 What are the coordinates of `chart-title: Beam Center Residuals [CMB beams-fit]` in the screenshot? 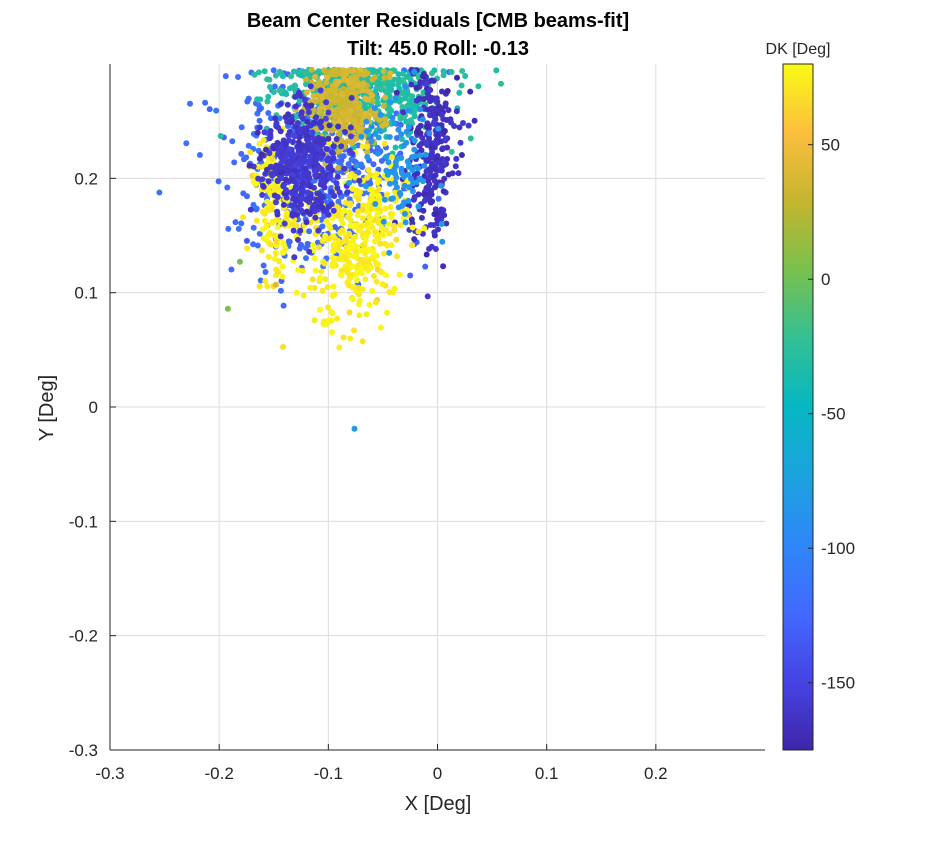 It's located at (438, 21).